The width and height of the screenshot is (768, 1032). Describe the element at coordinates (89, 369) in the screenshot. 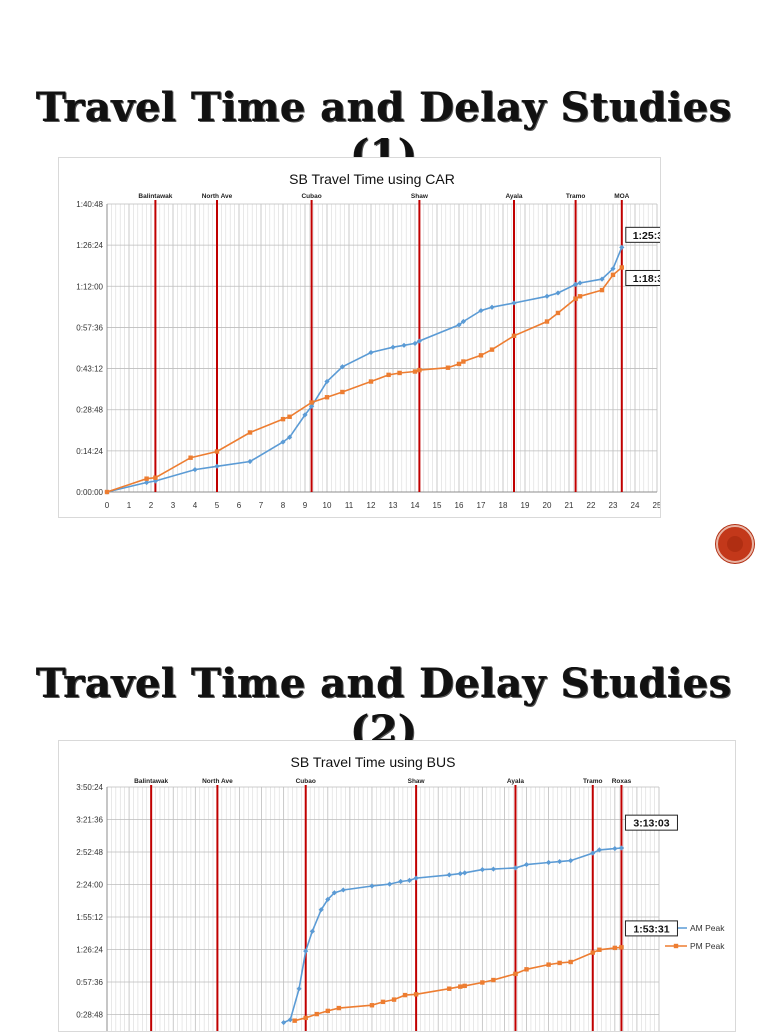

I see `chart1-y-tick-label: 0:43:12` at that location.